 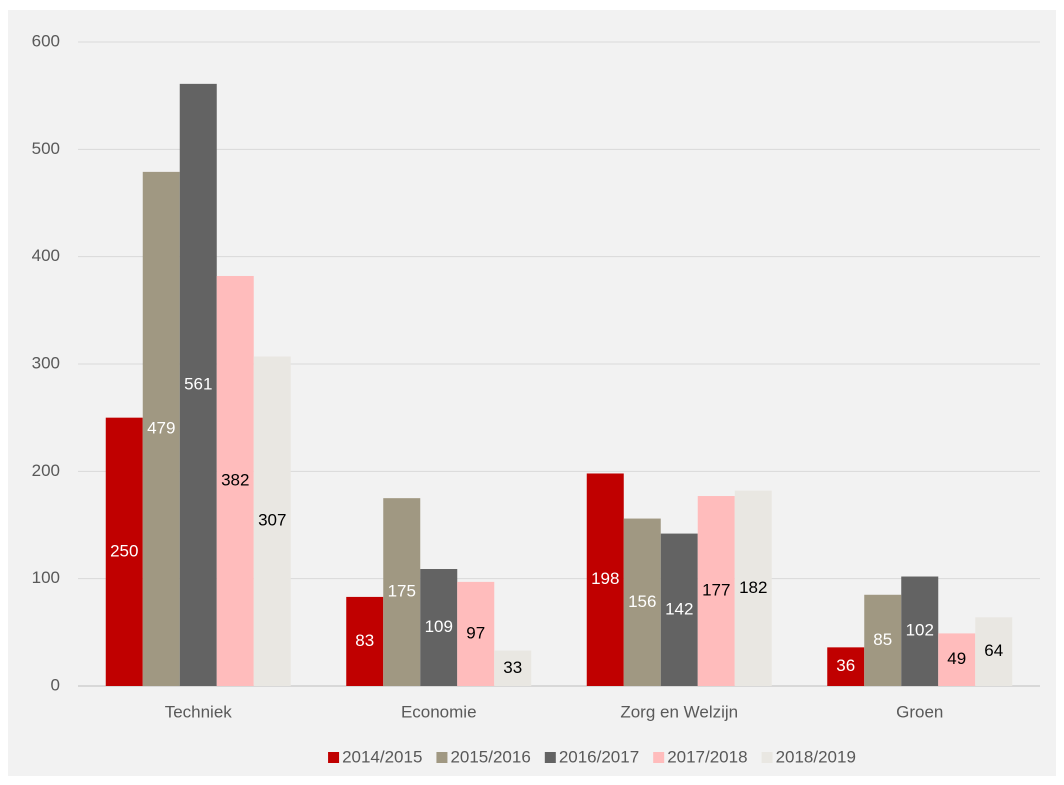 What do you see at coordinates (46, 577) in the screenshot?
I see `y-tick-label: 100` at bounding box center [46, 577].